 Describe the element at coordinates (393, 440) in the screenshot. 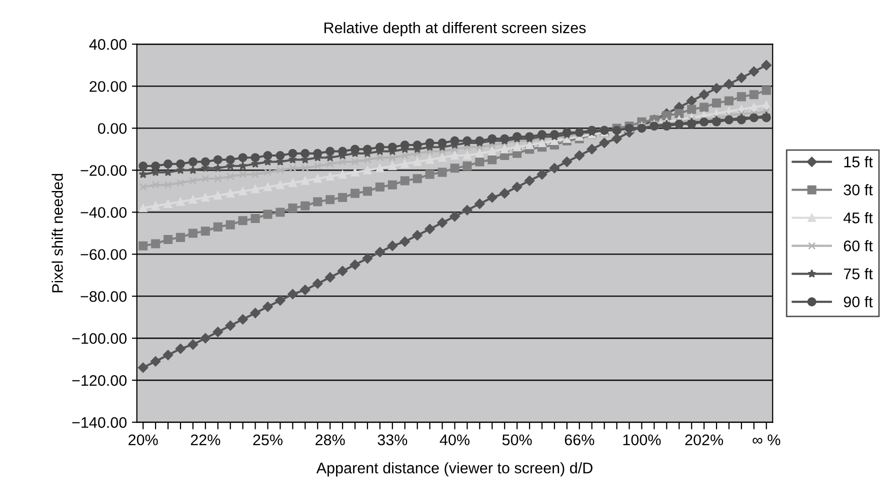

I see `x-tick-label: 33%` at that location.